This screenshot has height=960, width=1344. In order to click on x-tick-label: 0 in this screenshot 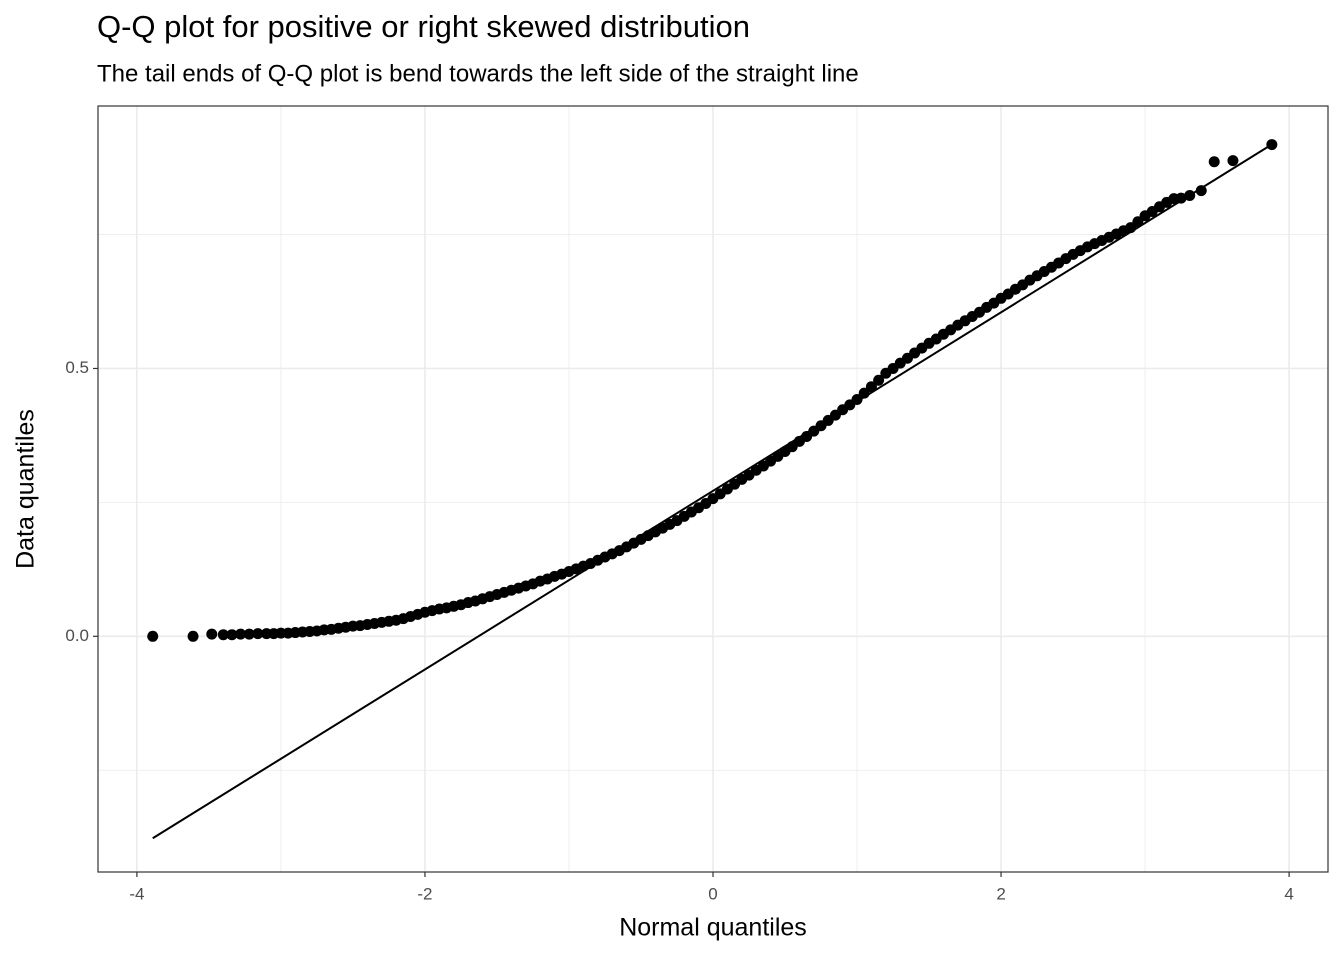, I will do `click(712, 893)`.